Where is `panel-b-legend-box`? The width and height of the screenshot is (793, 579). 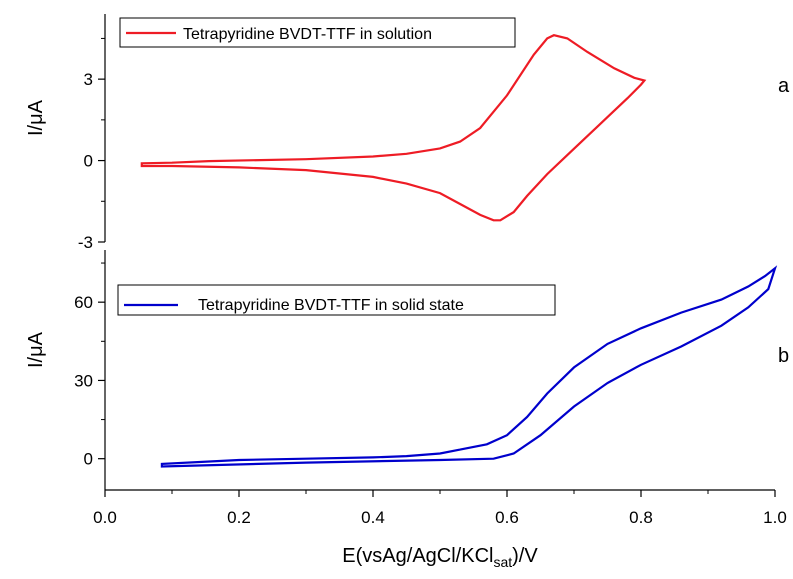
panel-b-legend-box is located at coordinates (336, 300).